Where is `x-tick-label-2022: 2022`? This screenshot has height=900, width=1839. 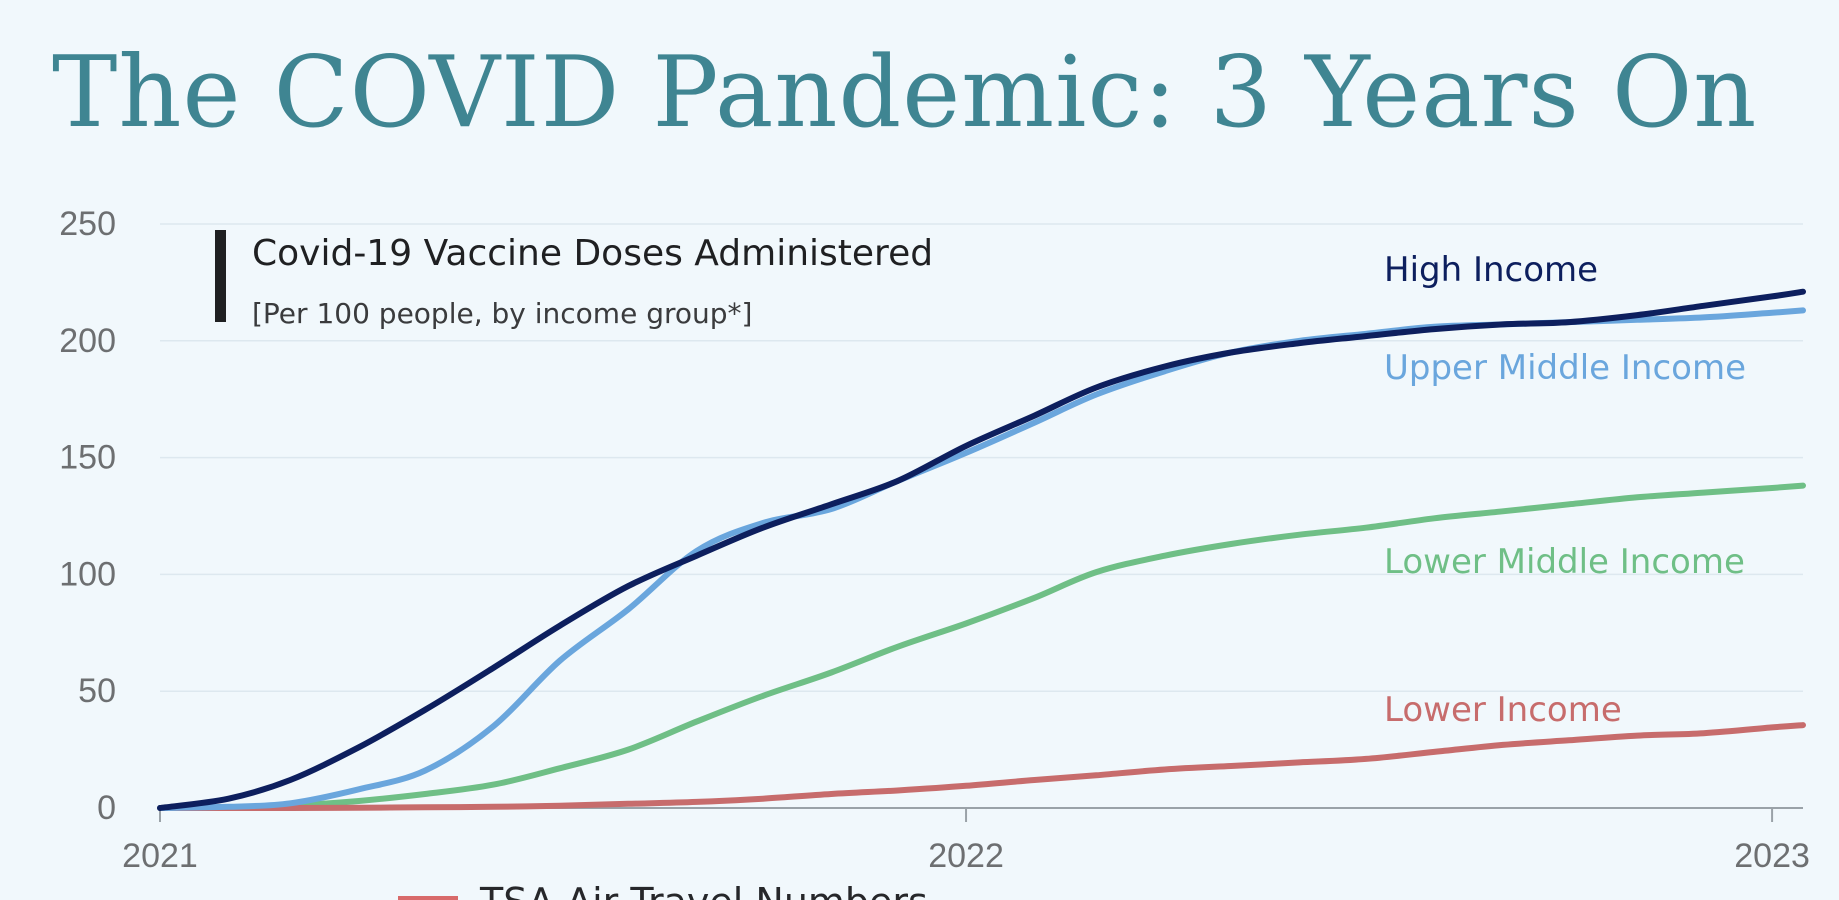 x-tick-label-2022: 2022 is located at coordinates (966, 856).